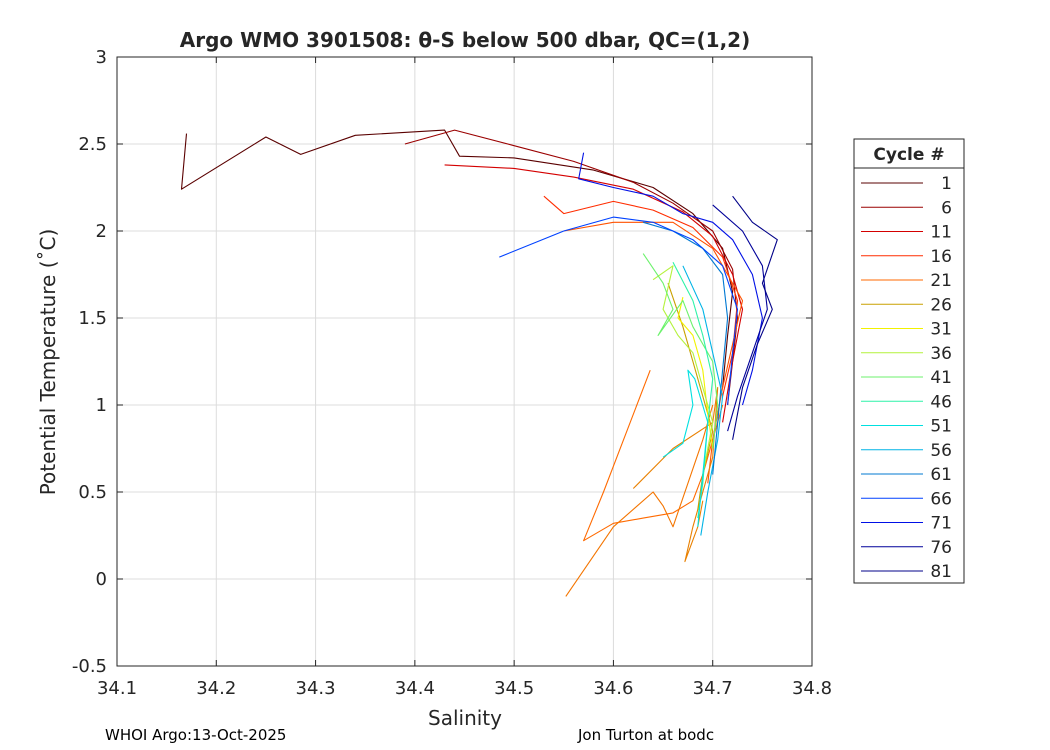 The height and width of the screenshot is (750, 1050). What do you see at coordinates (941, 548) in the screenshot?
I see `legend-entry-label: 76` at bounding box center [941, 548].